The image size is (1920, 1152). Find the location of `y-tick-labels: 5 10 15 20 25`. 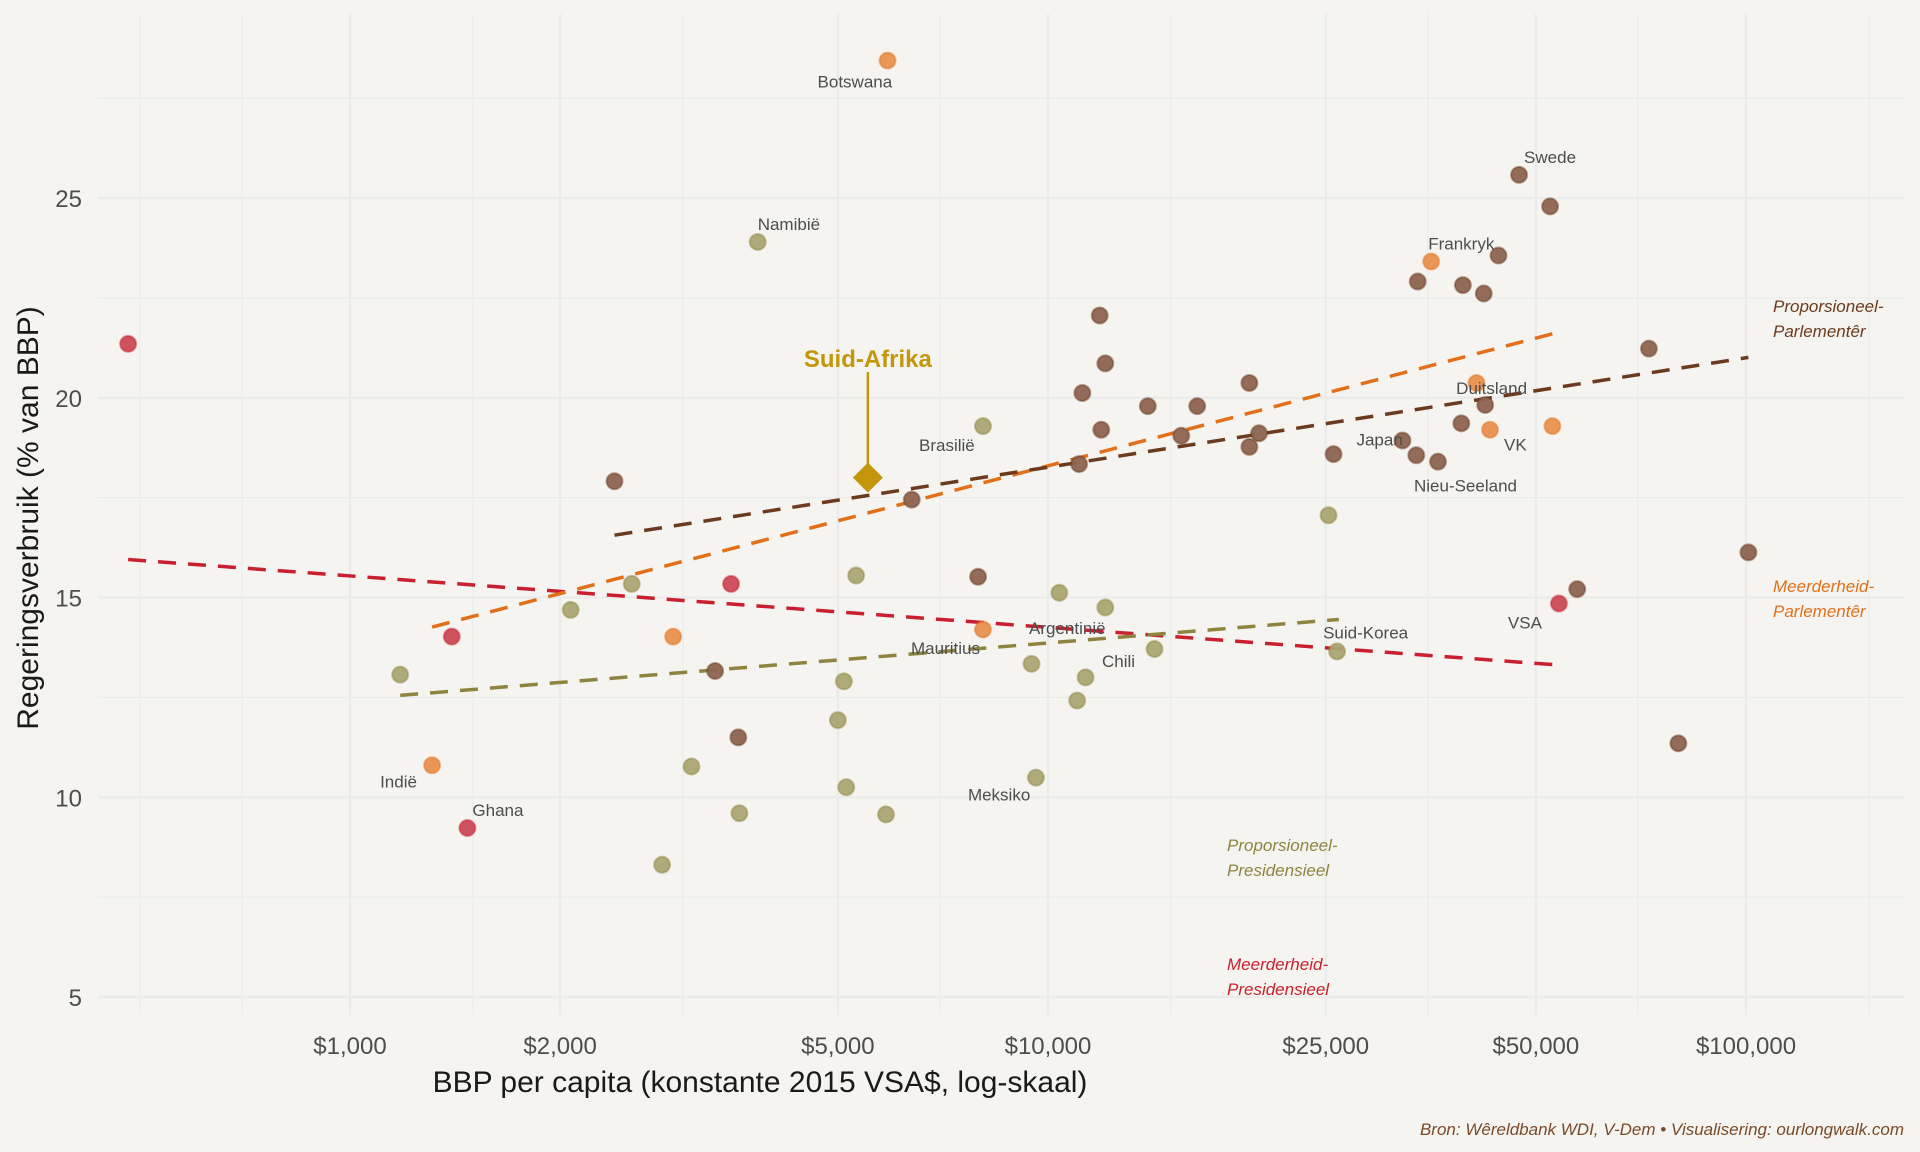

y-tick-labels: 5 10 15 20 25 is located at coordinates (68, 599).